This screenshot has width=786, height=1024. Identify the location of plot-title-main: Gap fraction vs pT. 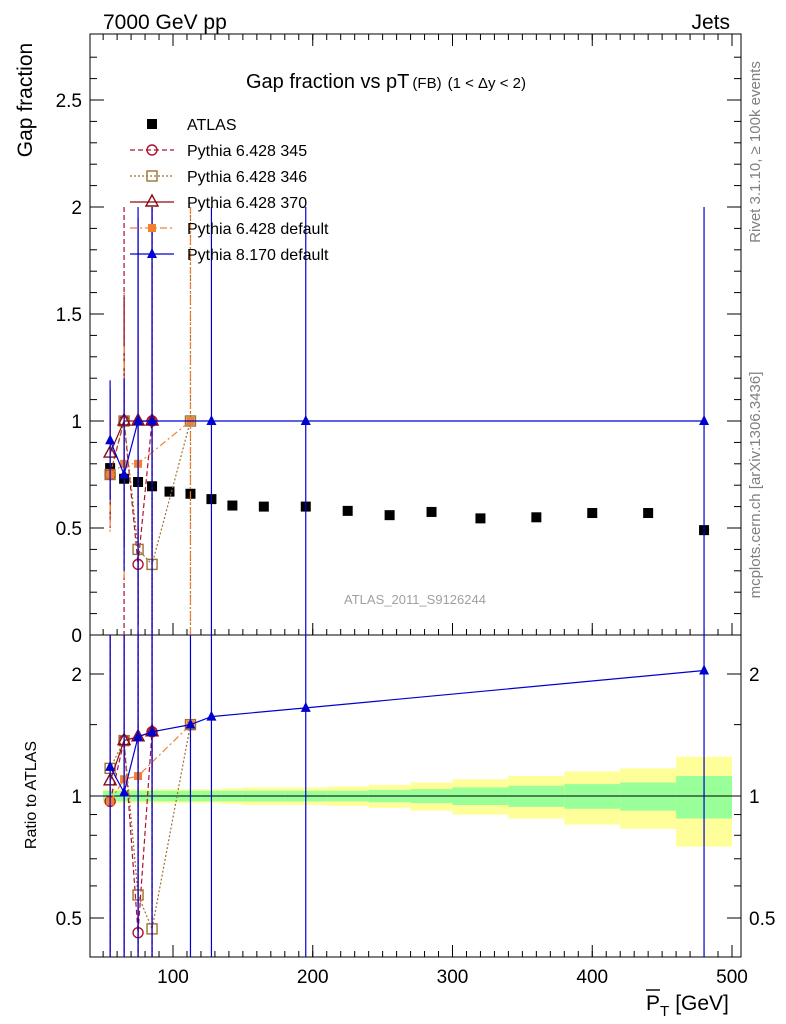
(327, 82).